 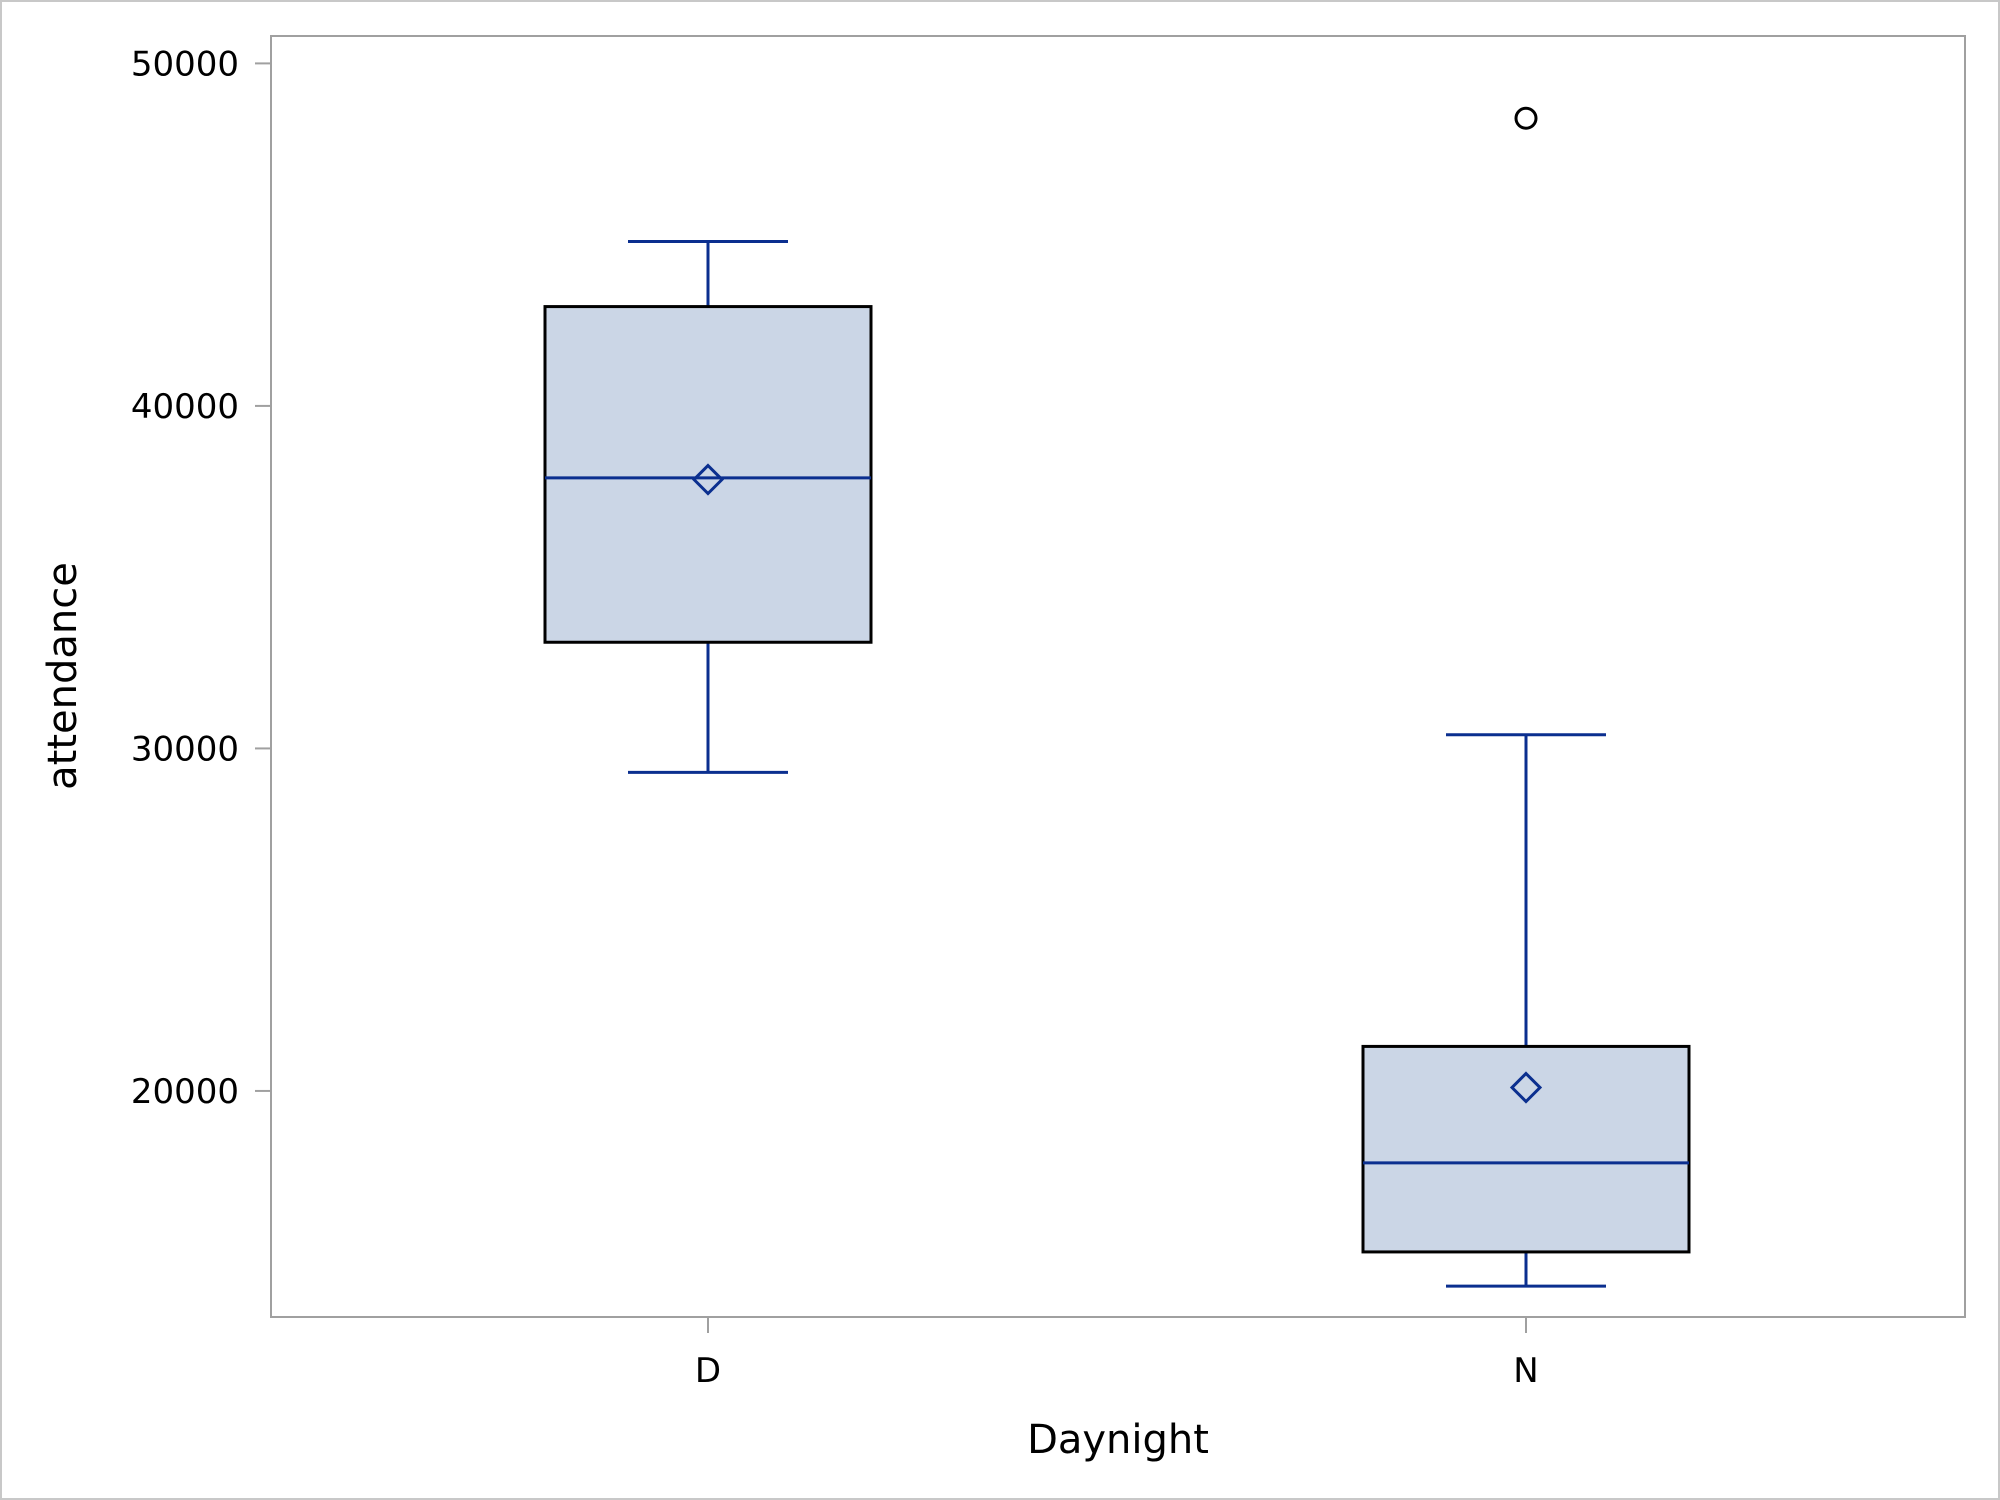 What do you see at coordinates (185, 407) in the screenshot?
I see `y-tick-label: 40000` at bounding box center [185, 407].